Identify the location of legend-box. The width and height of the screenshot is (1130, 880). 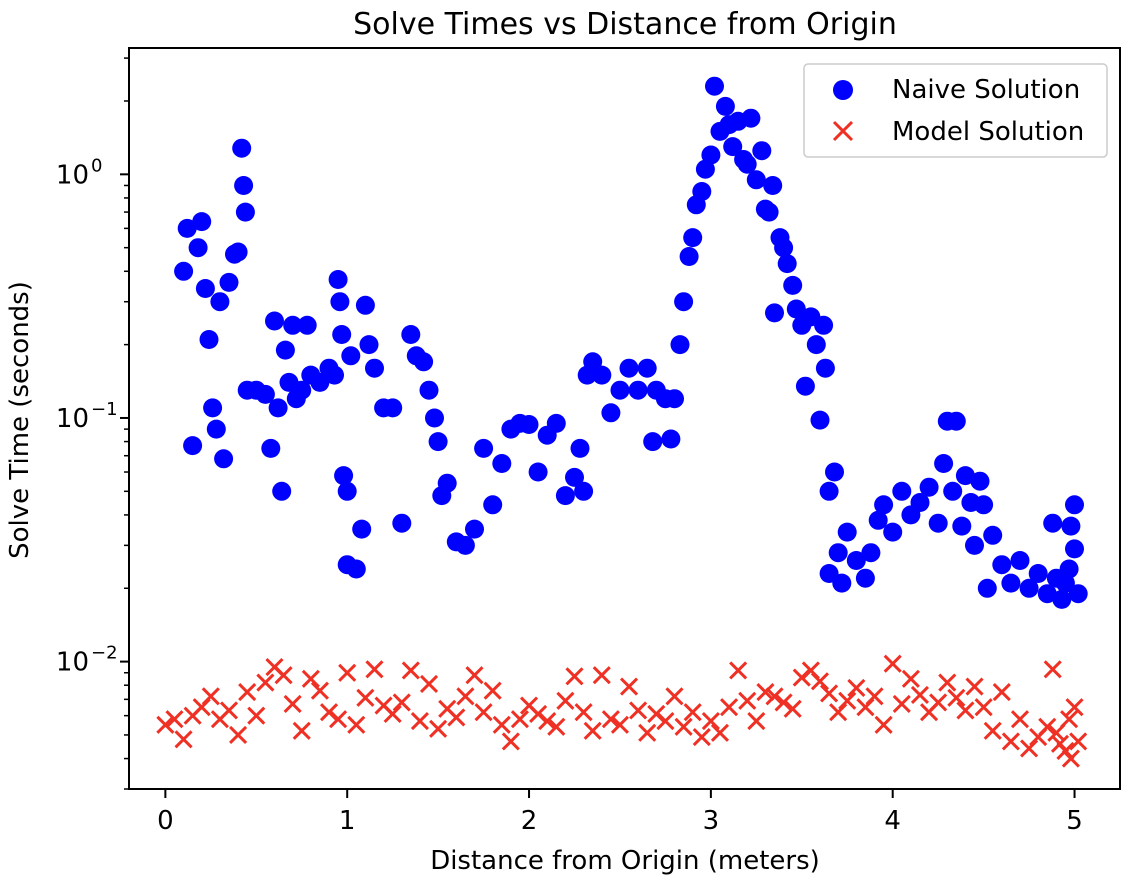
(955, 110).